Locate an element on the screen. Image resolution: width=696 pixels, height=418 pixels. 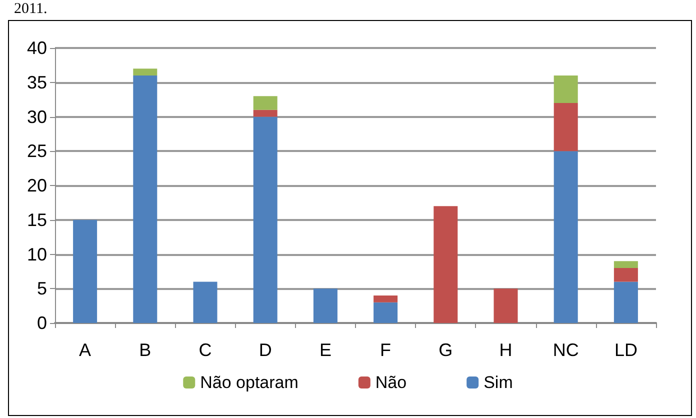
x-tick-label: B is located at coordinates (145, 350).